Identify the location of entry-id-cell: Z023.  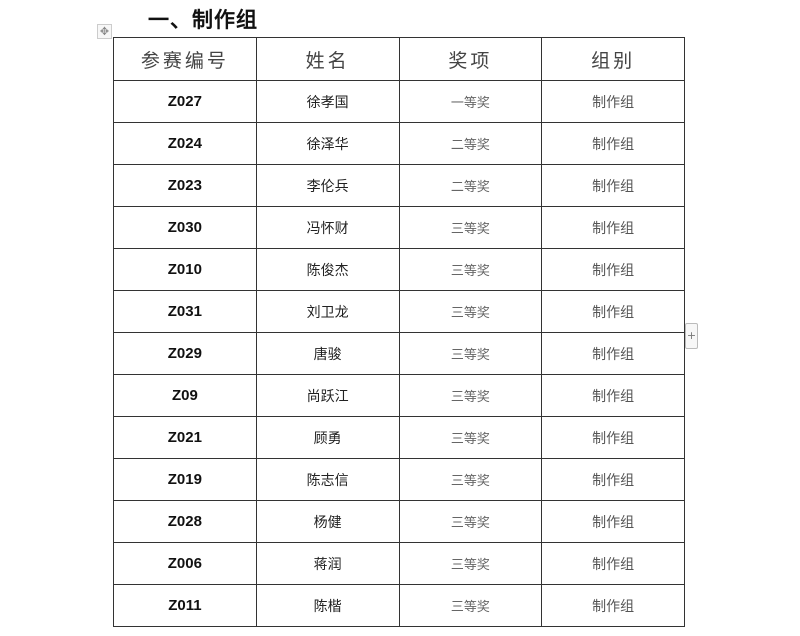
(185, 185).